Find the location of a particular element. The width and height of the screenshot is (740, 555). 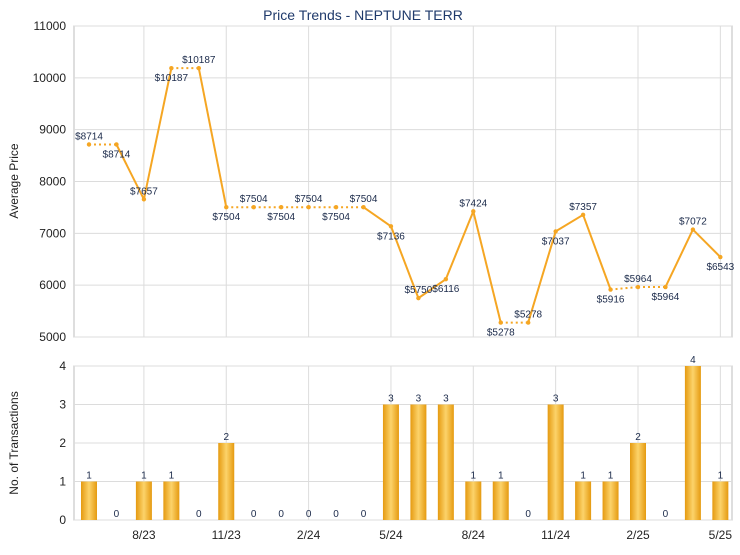

price-y-tick-label: 8000 is located at coordinates (52, 182).